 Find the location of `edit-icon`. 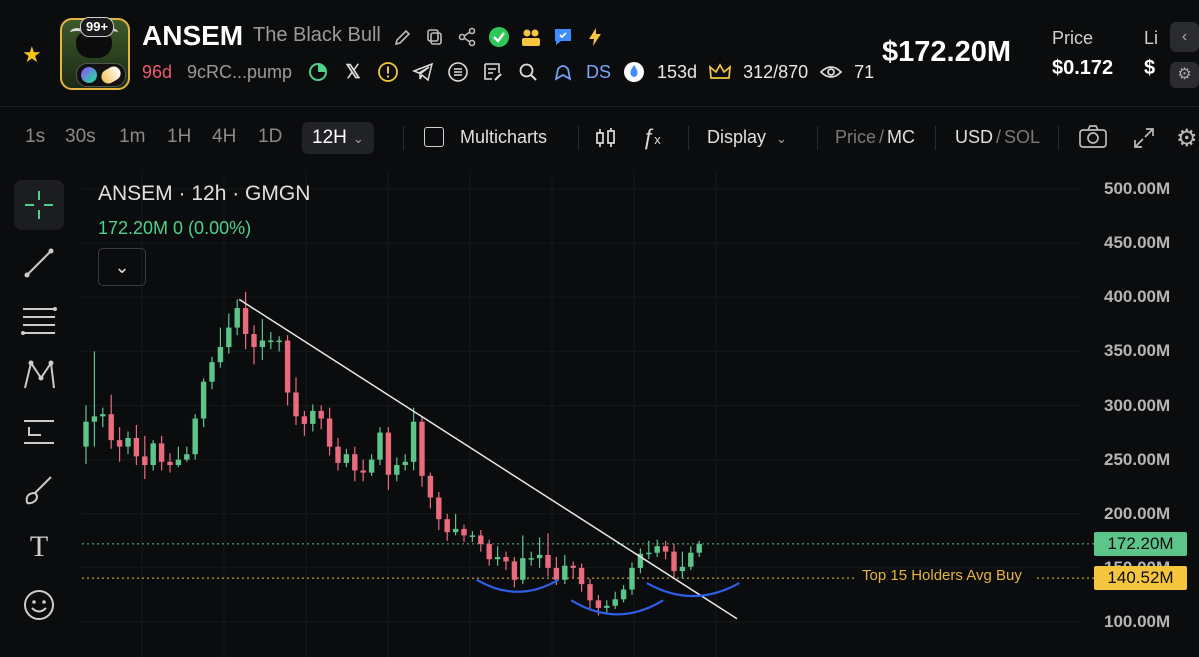

edit-icon is located at coordinates (403, 37).